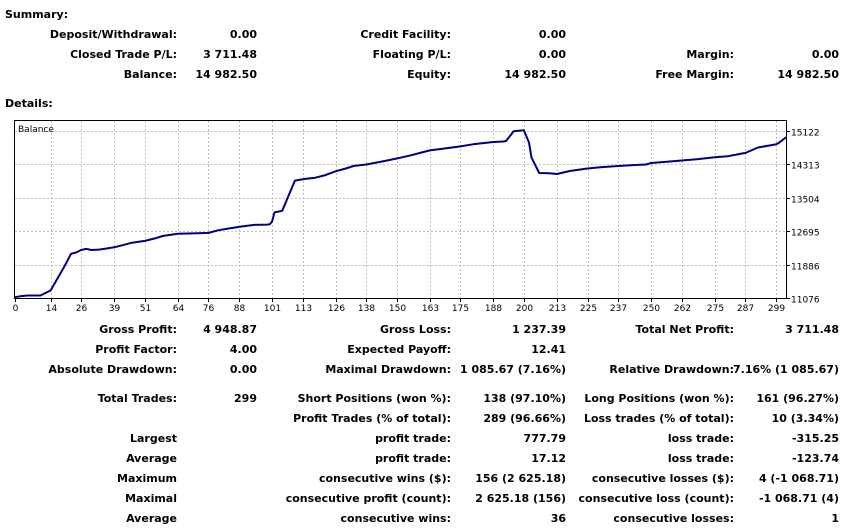 This screenshot has width=849, height=530. Describe the element at coordinates (272, 309) in the screenshot. I see `x-tick-label: 101` at that location.